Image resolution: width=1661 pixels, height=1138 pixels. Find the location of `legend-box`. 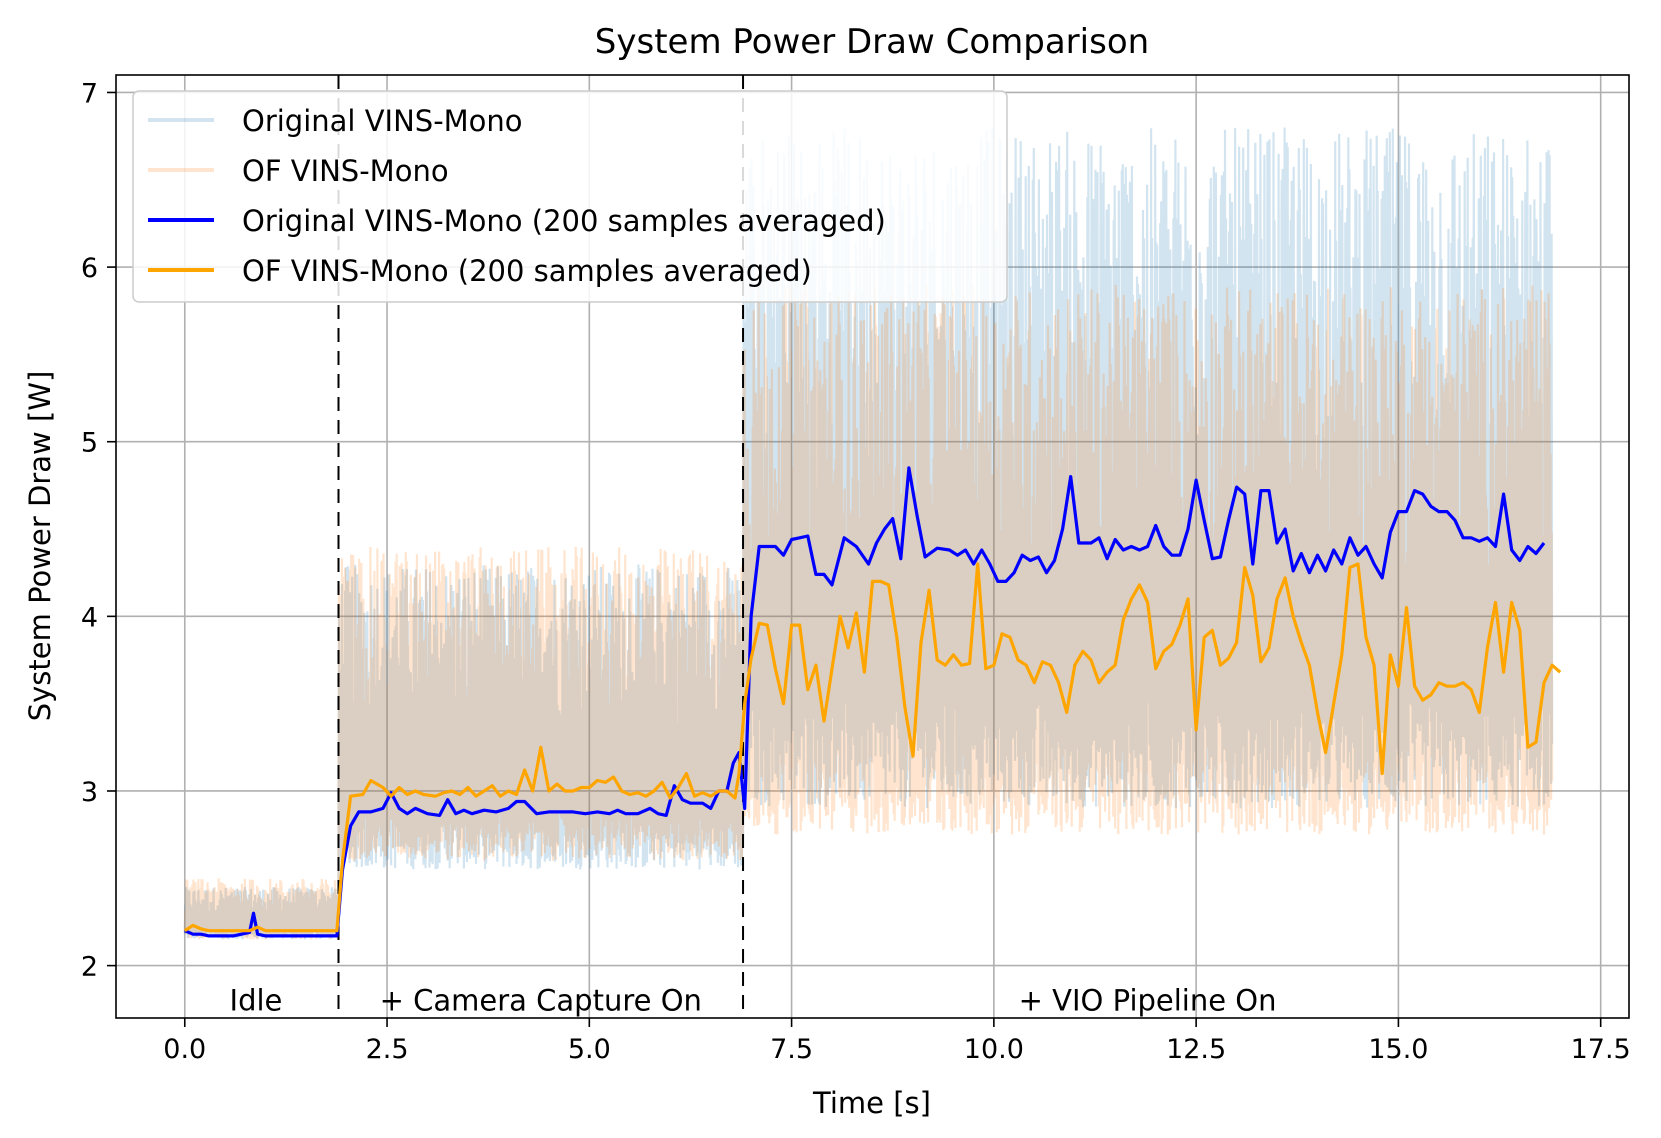

legend-box is located at coordinates (570, 196).